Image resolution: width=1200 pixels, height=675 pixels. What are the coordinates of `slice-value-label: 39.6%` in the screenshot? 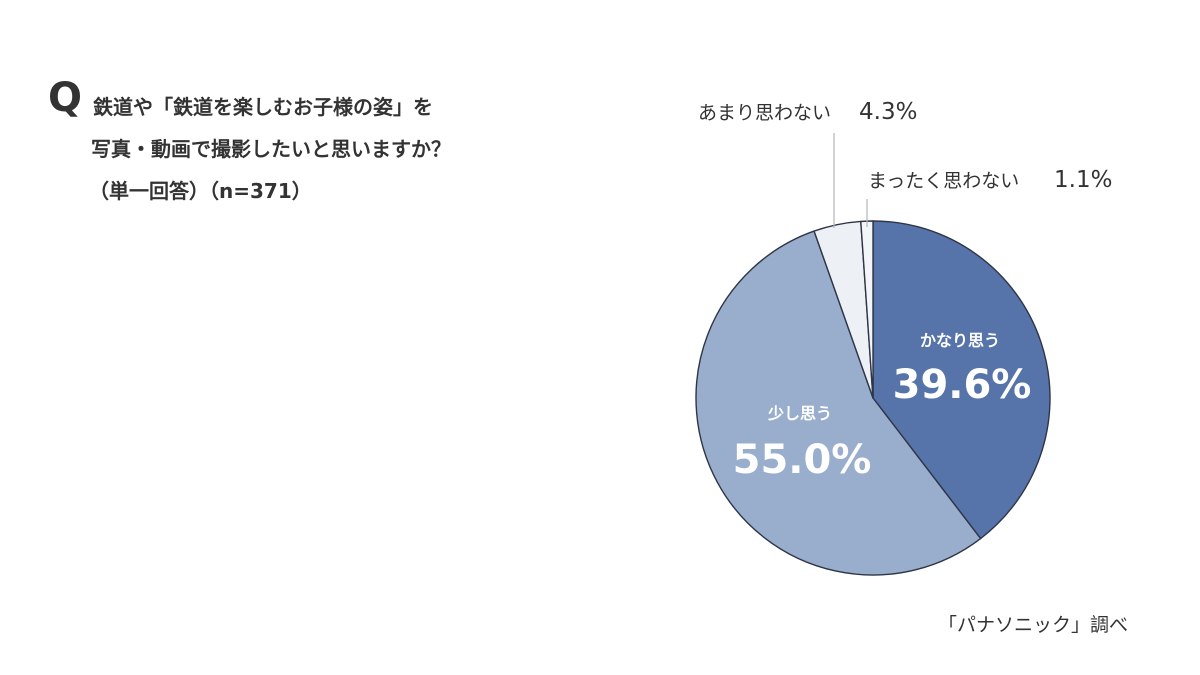 It's located at (962, 385).